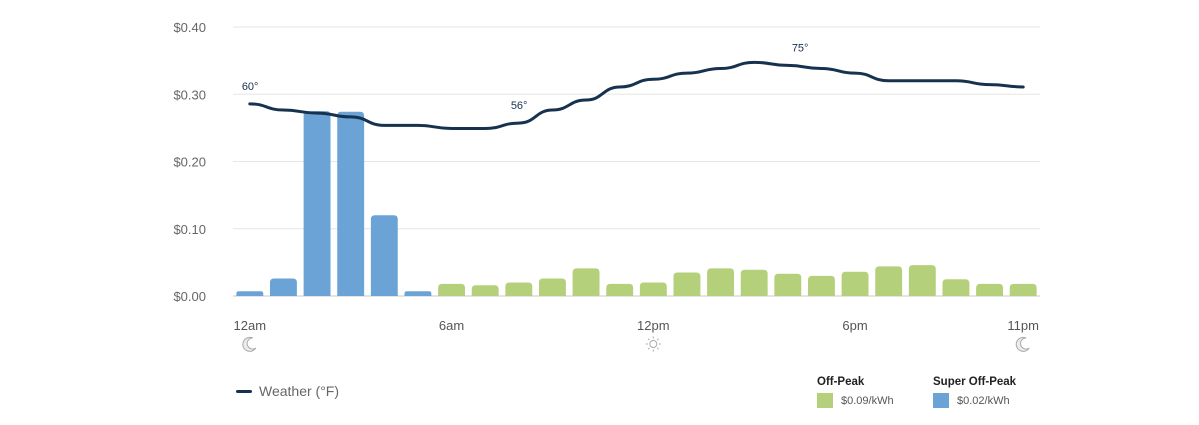 The width and height of the screenshot is (1199, 425). I want to click on temp-annotation: 56°, so click(519, 106).